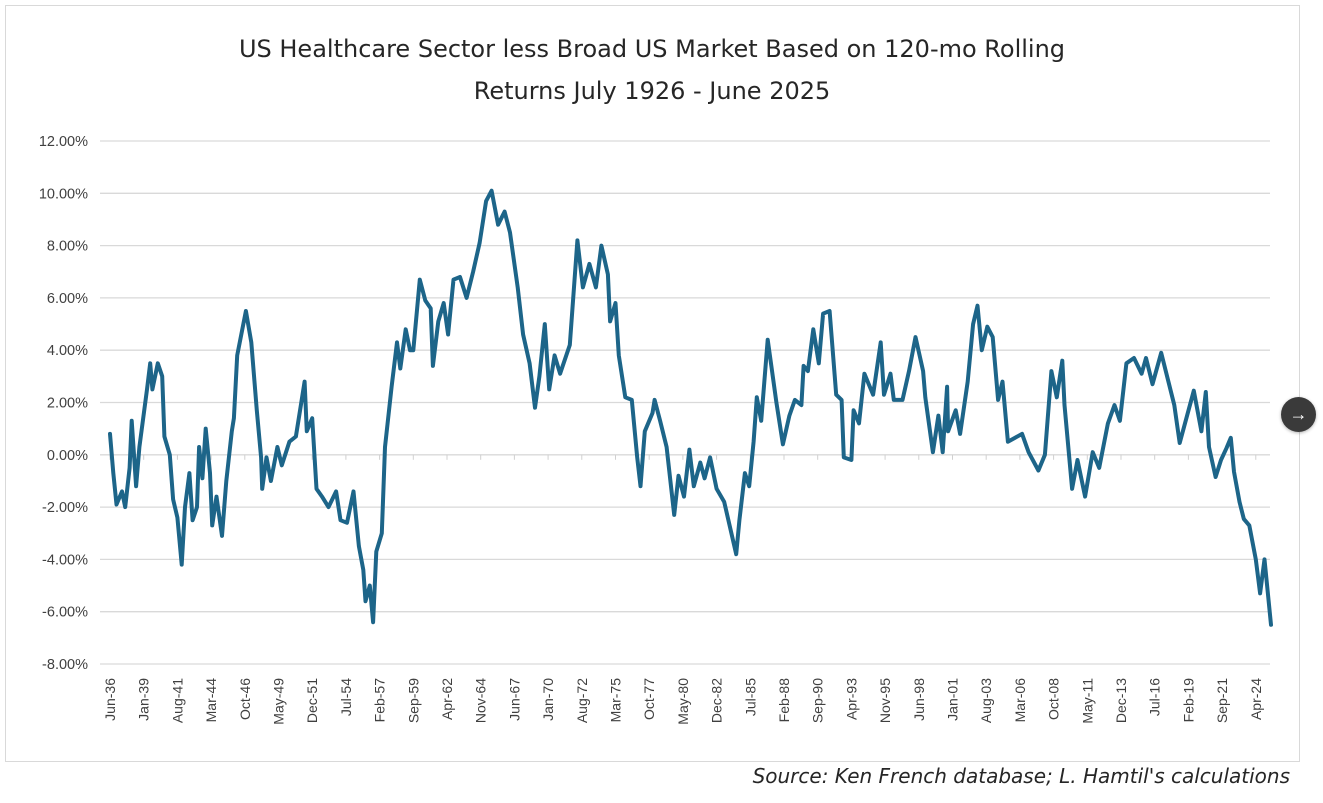 This screenshot has height=803, width=1323. Describe the element at coordinates (1256, 699) in the screenshot. I see `x-tick-label: Apr-24` at that location.